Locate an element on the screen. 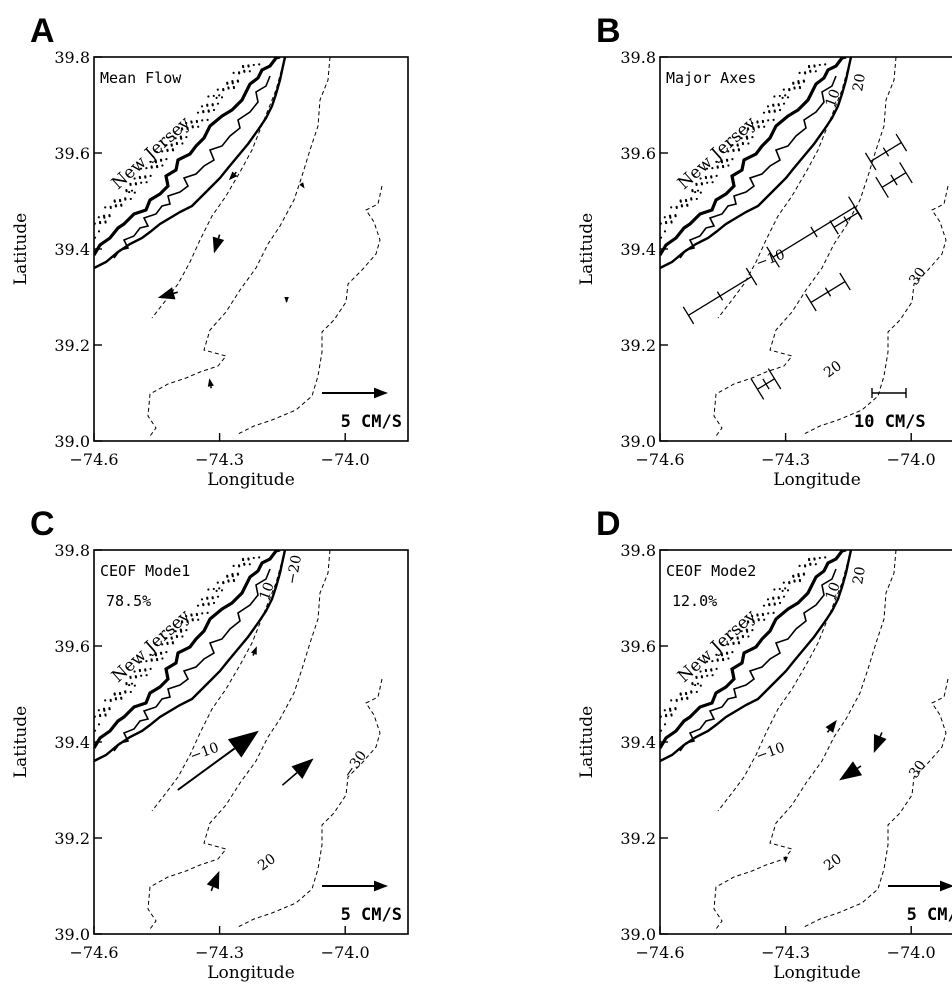 This screenshot has height=987, width=952. panel-subtitle: 12.0% is located at coordinates (694, 601).